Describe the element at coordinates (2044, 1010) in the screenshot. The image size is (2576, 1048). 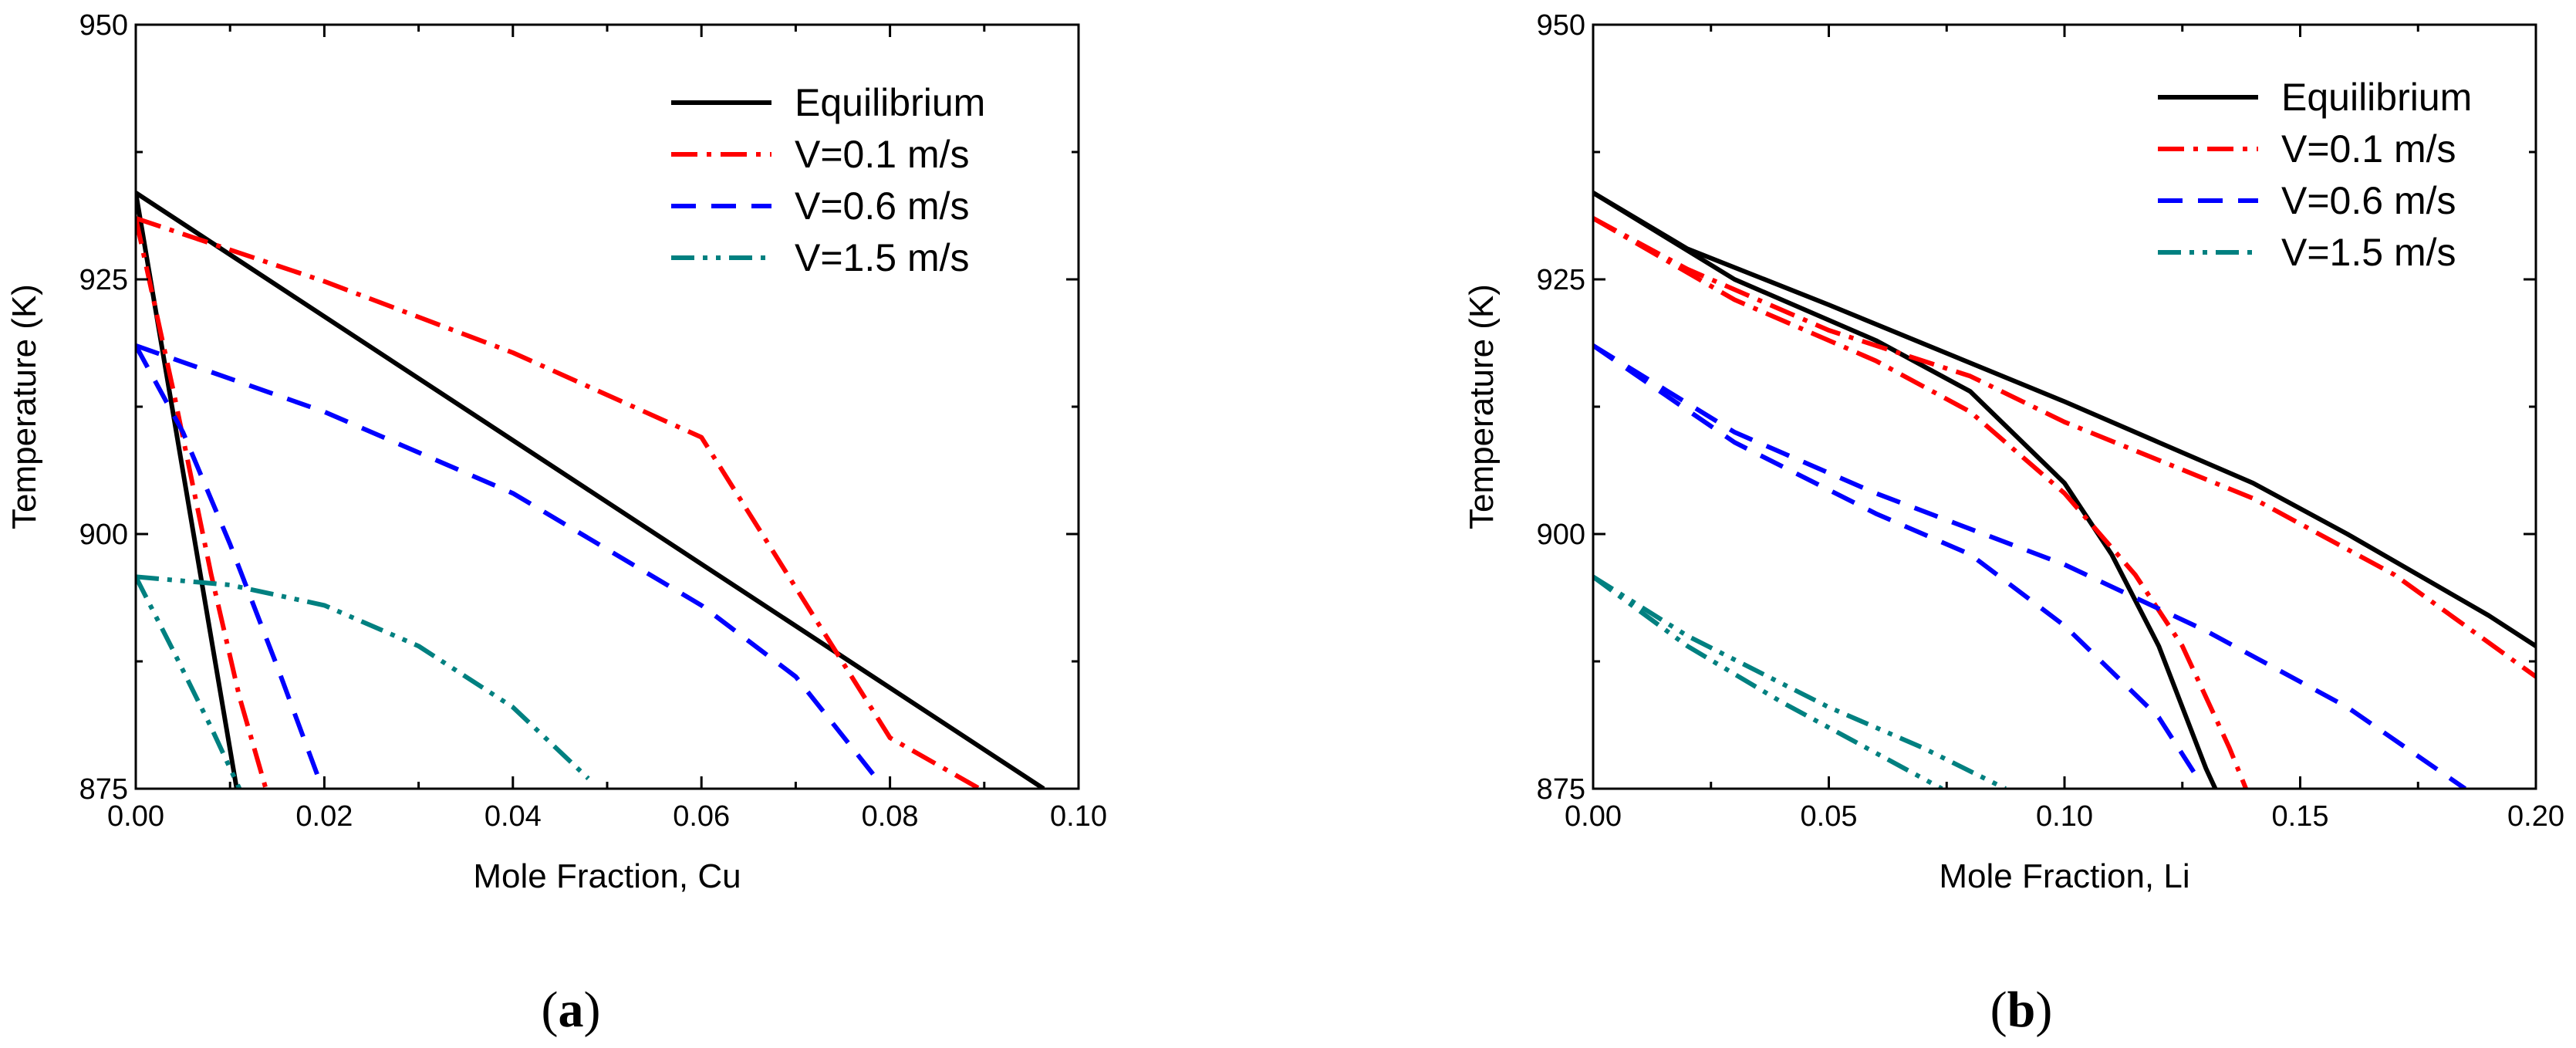
I see `caption-b-close: )` at that location.